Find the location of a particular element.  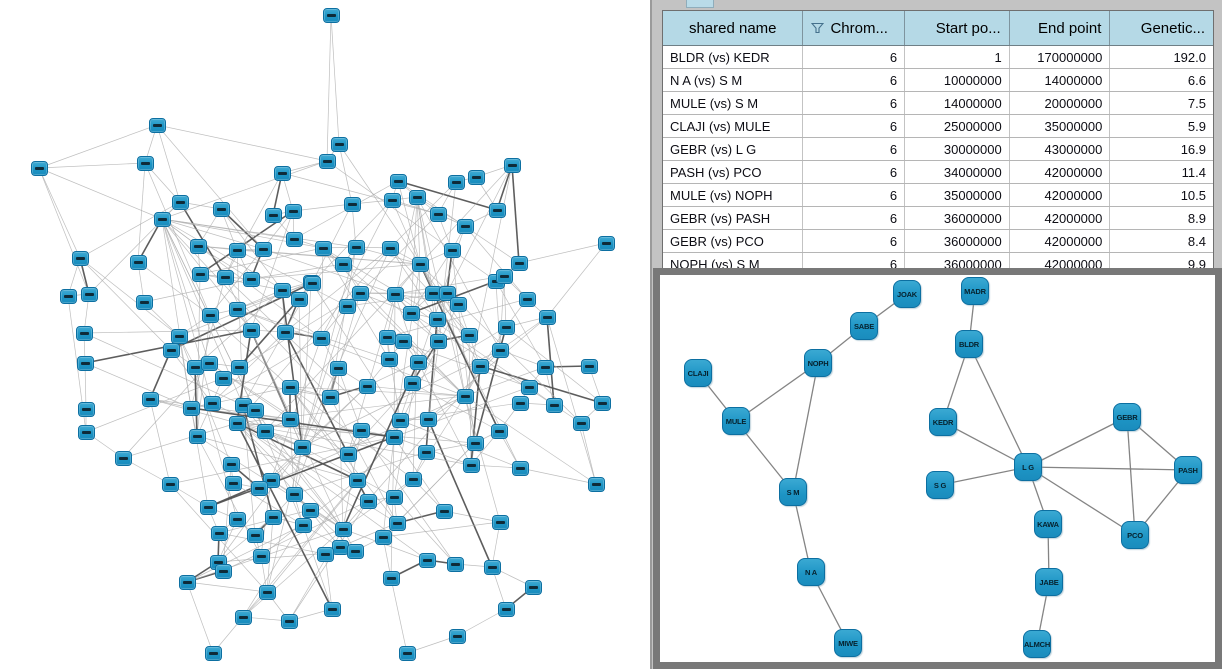

subnetwork-node-gebr: GEBR is located at coordinates (1127, 417).